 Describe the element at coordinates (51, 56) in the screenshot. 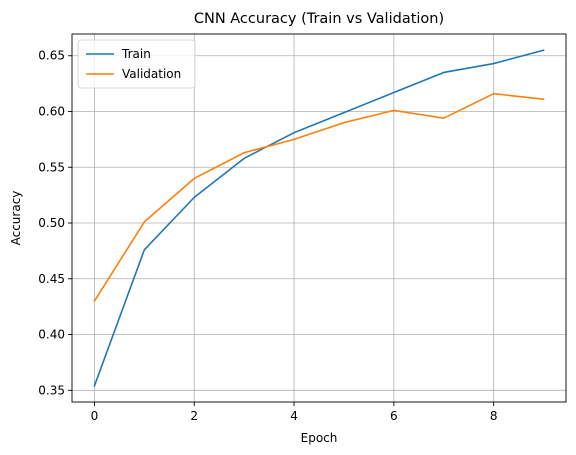

I see `y-tick-label: 0.65` at that location.